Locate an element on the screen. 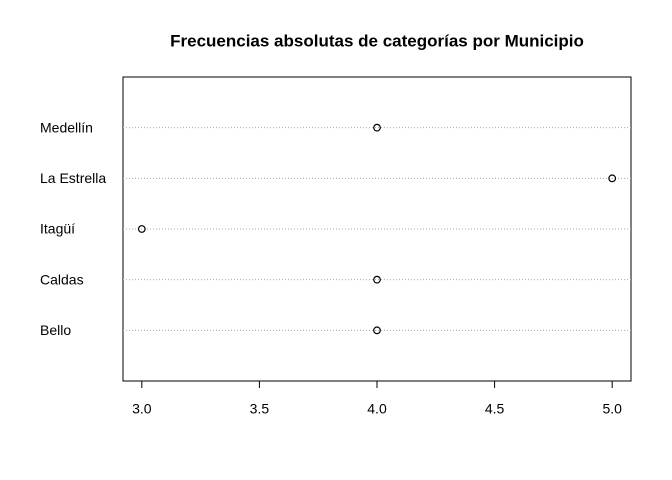 This screenshot has height=480, width=672. x-tick-label: 3.5 is located at coordinates (260, 409).